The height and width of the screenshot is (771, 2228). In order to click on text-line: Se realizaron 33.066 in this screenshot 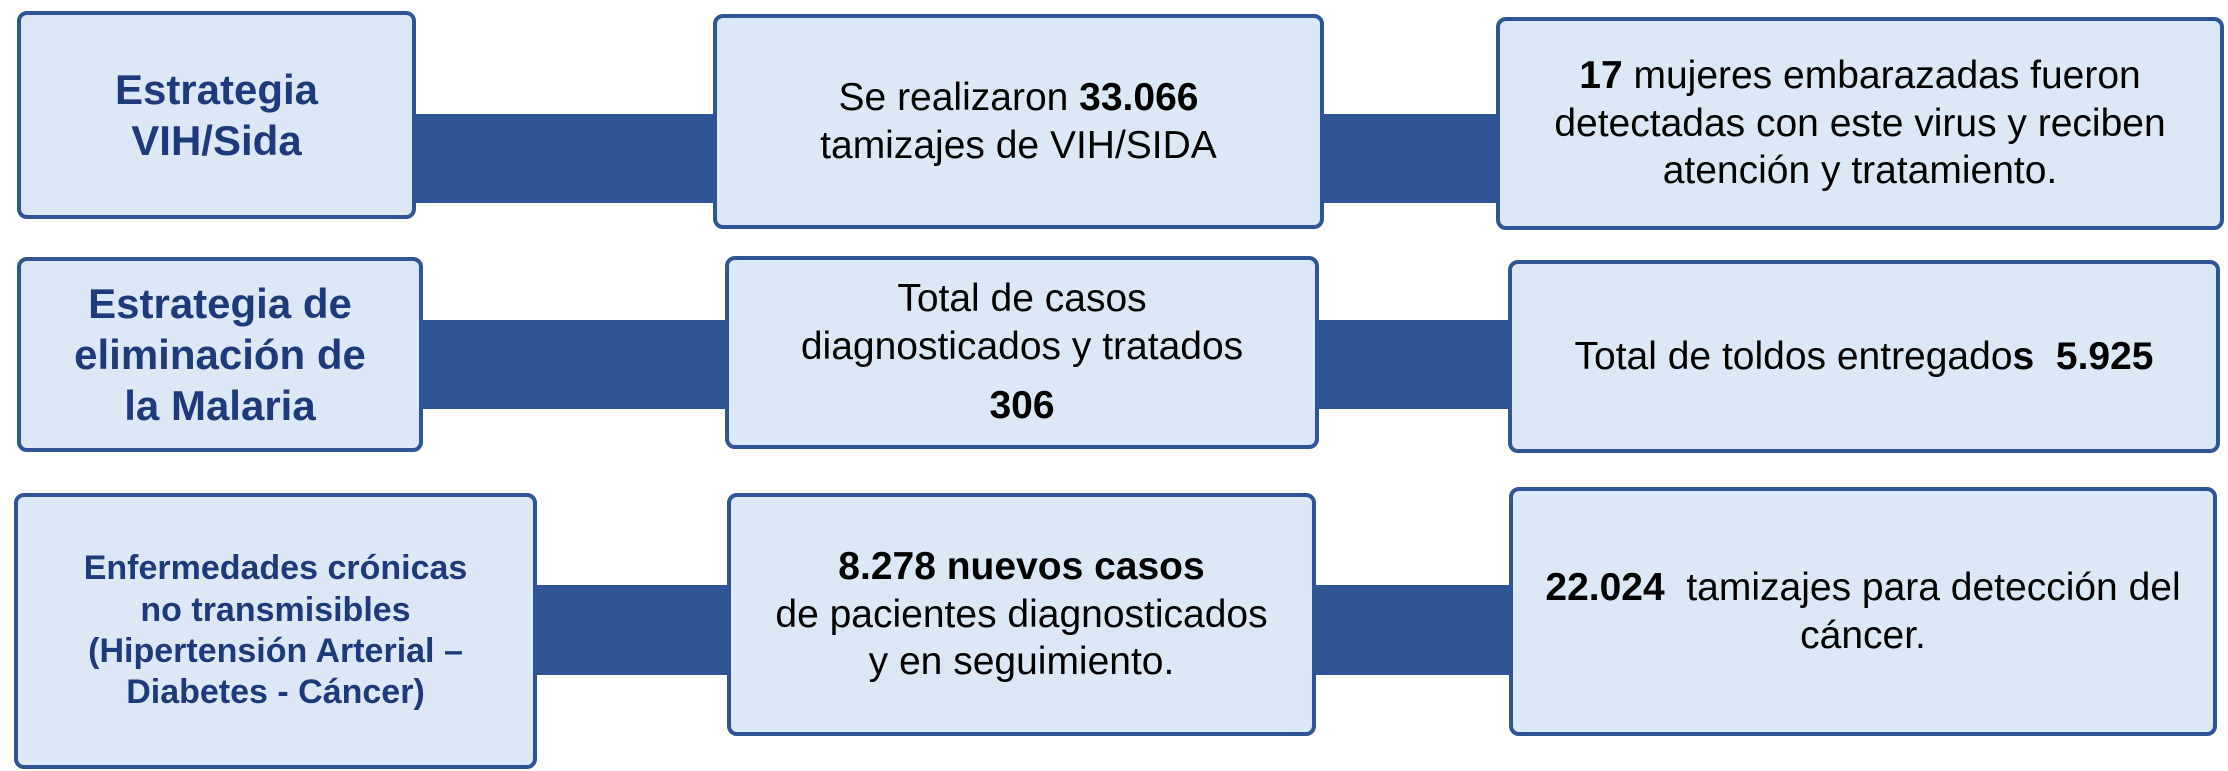, I will do `click(1019, 98)`.